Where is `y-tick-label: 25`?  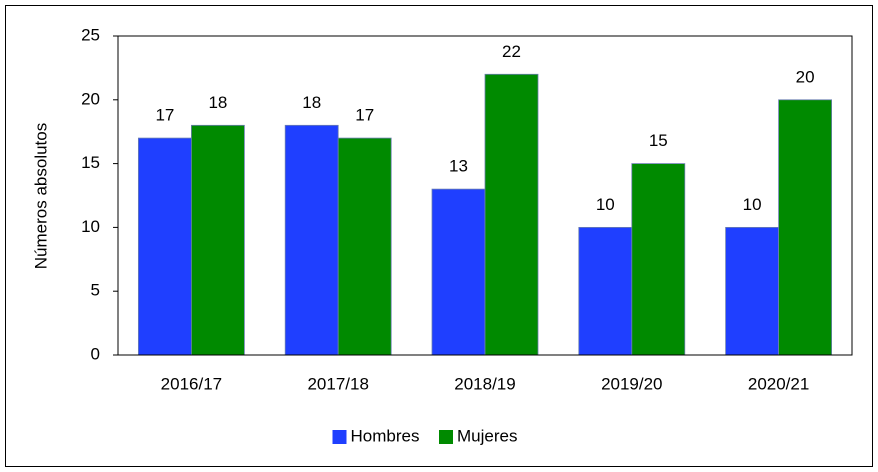 y-tick-label: 25 is located at coordinates (90, 34).